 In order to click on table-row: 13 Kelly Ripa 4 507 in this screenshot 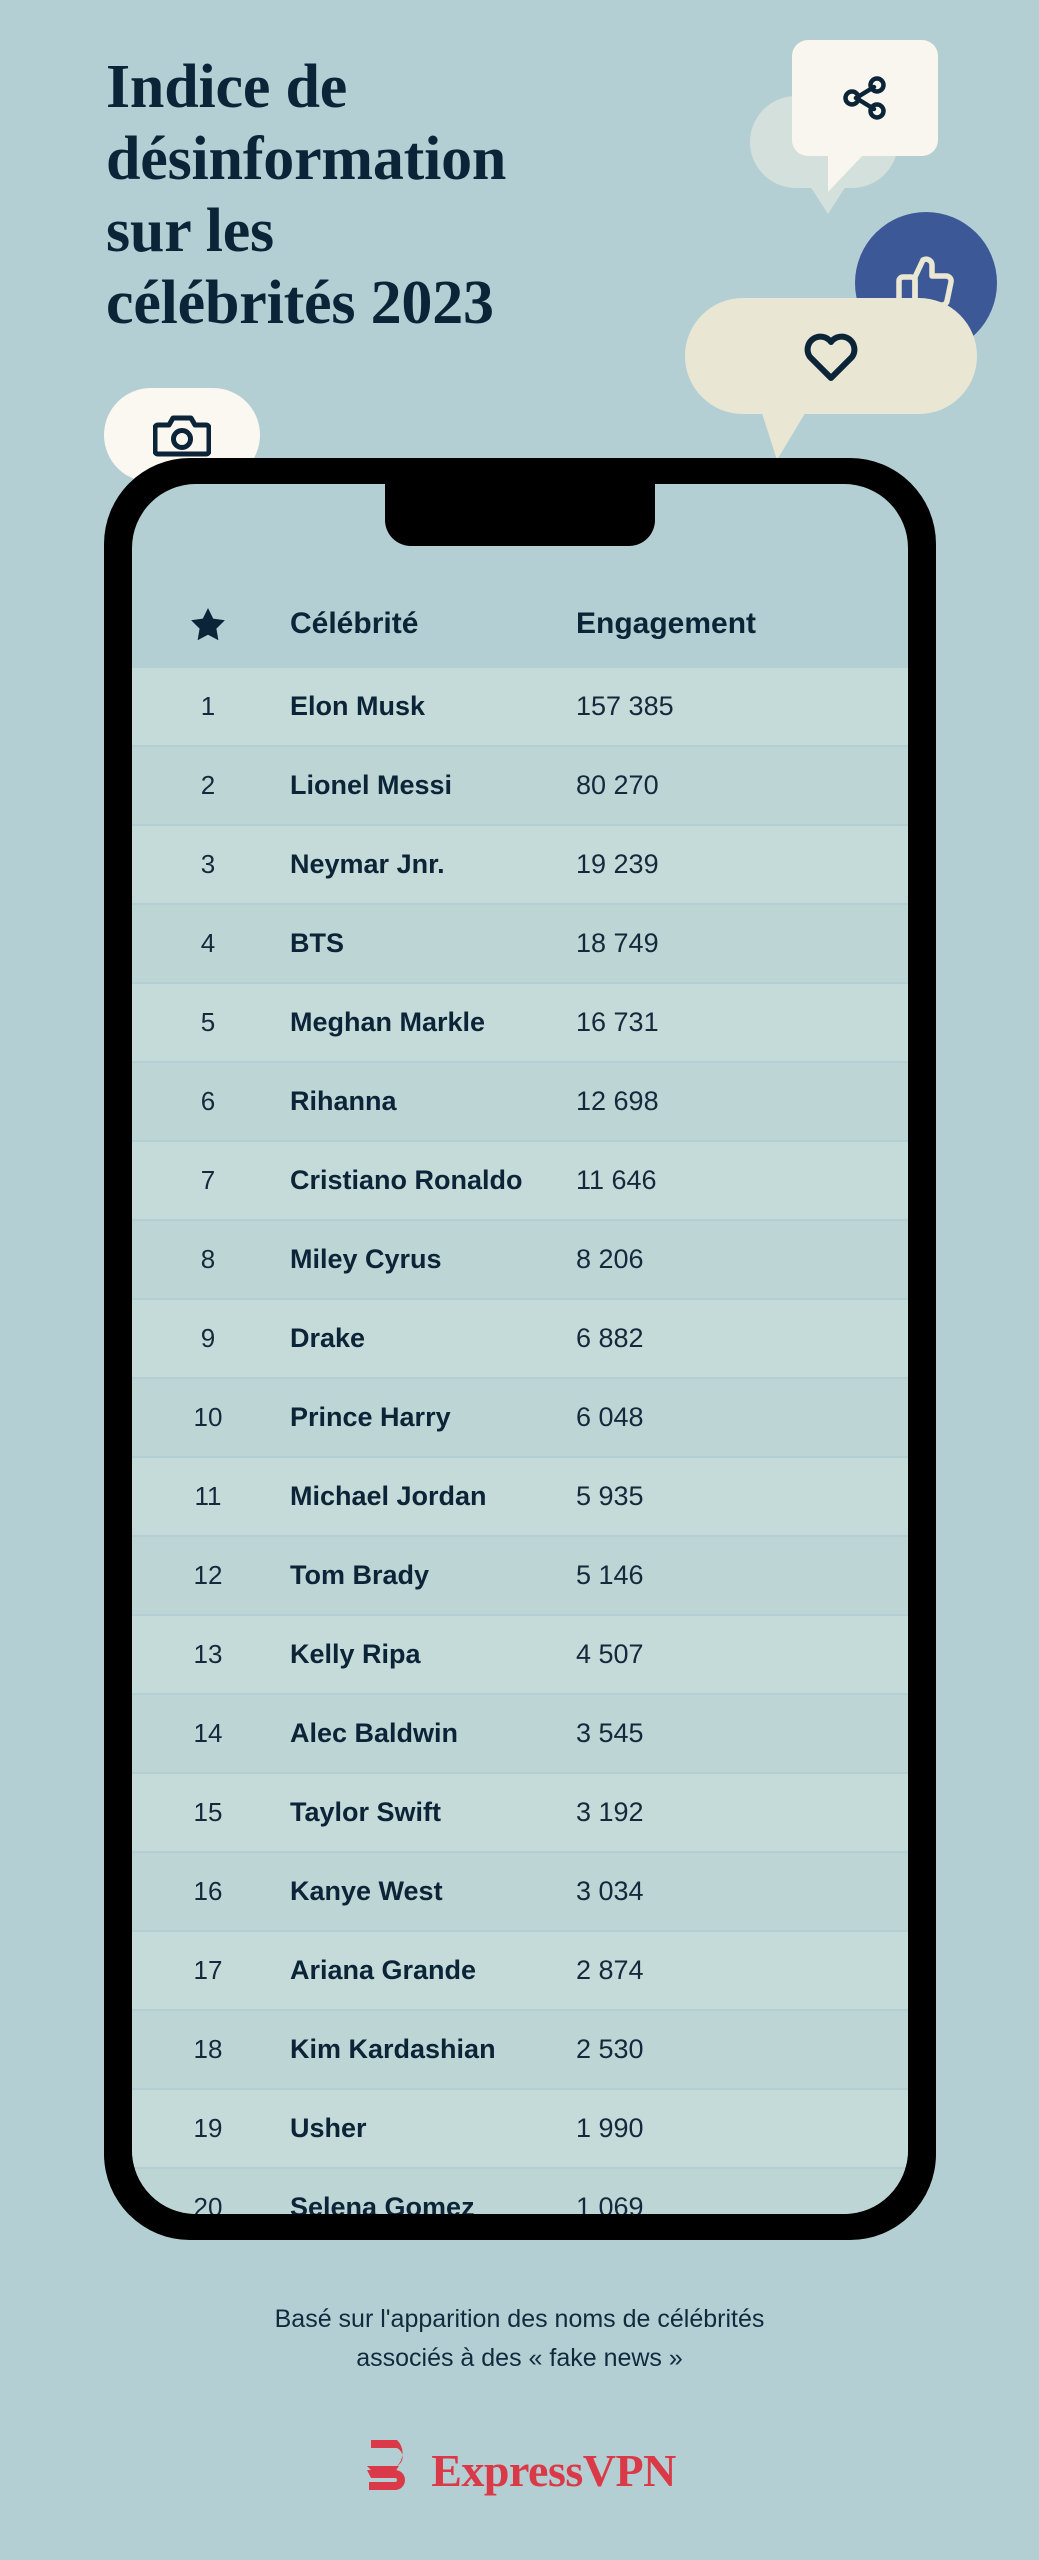, I will do `click(520, 1654)`.